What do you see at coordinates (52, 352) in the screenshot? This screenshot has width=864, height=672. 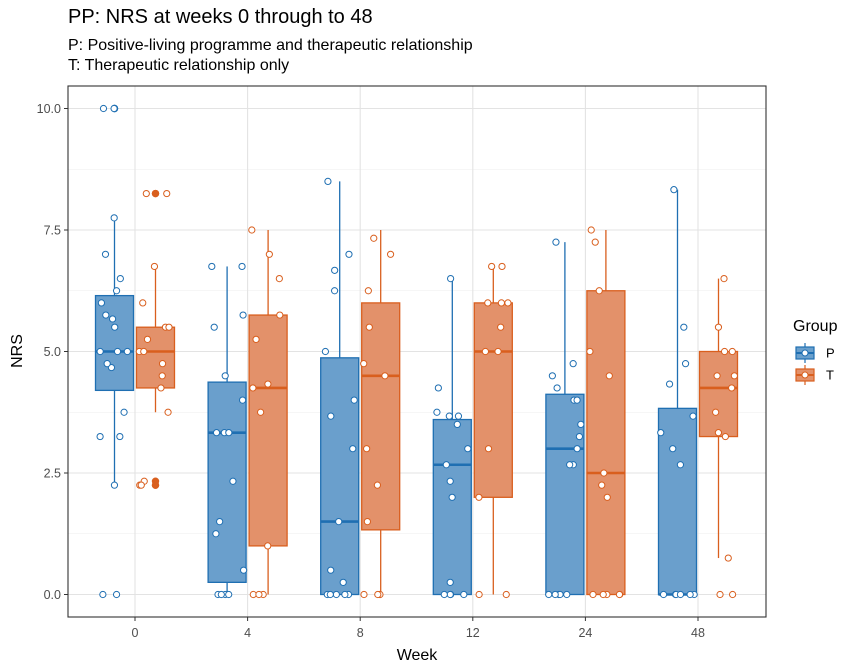 I see `y-tick-label: 5.0` at bounding box center [52, 352].